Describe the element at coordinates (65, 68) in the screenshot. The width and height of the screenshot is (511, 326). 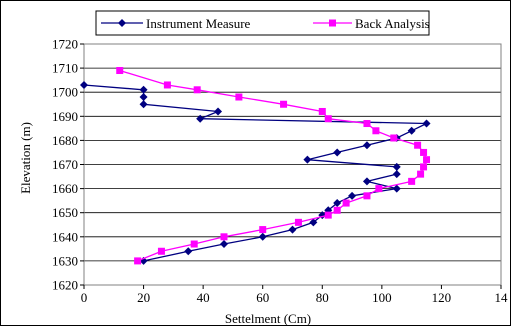
I see `y-tick-label: 1710` at that location.